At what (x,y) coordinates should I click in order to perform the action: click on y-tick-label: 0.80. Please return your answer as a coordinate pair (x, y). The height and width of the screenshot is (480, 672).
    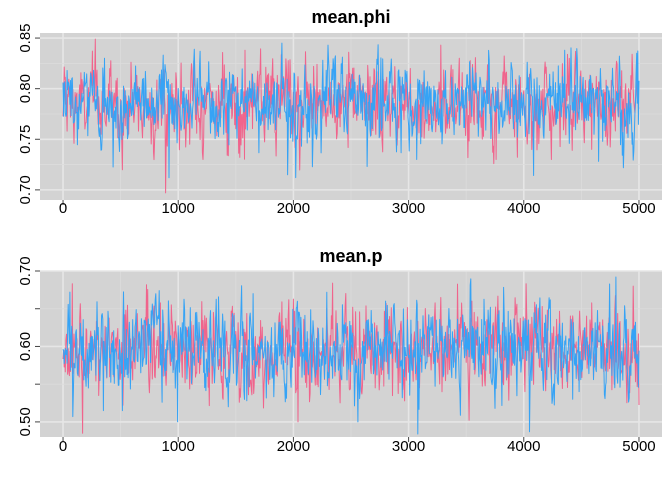
    Looking at the image, I should click on (25, 88).